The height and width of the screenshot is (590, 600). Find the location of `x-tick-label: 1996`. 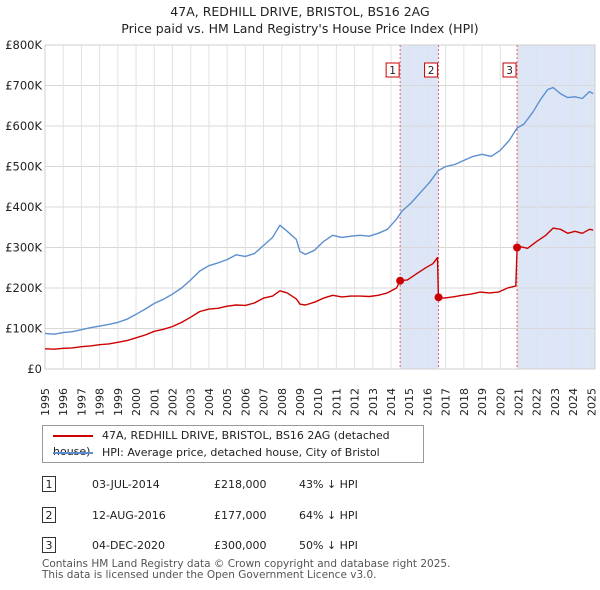

x-tick-label: 1996 is located at coordinates (63, 402).